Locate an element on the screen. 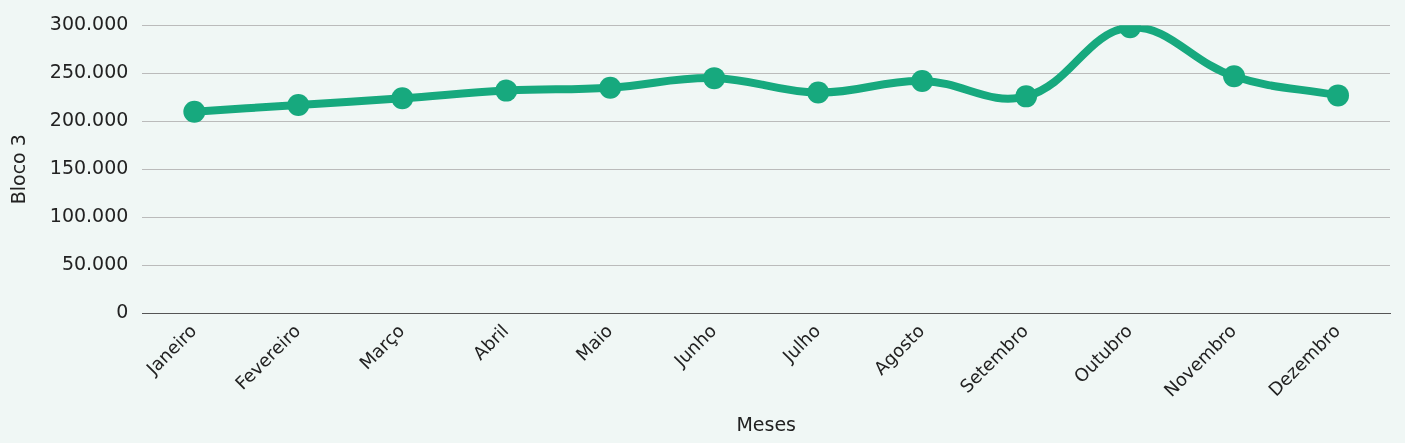  x-axis-title: Meses is located at coordinates (766, 423).